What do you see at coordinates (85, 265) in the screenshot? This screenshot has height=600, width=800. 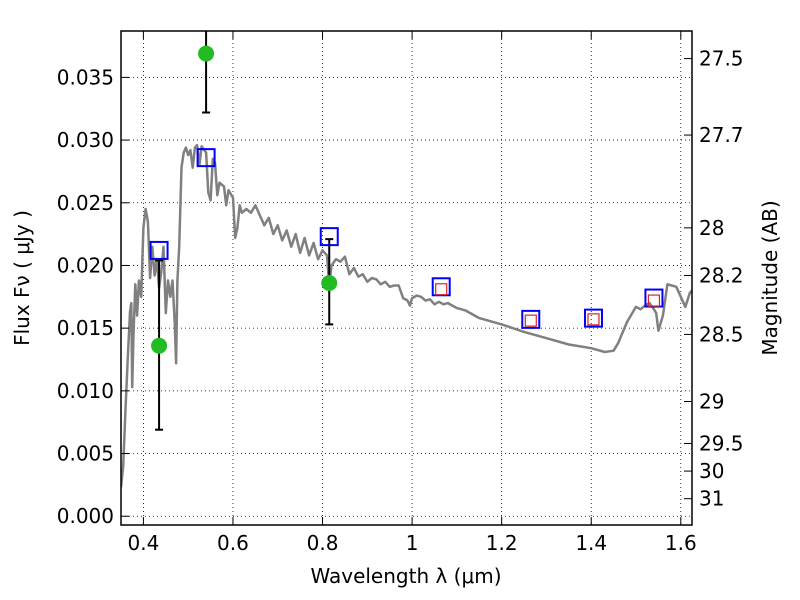 I see `y-tick-label: 0.020` at bounding box center [85, 265].